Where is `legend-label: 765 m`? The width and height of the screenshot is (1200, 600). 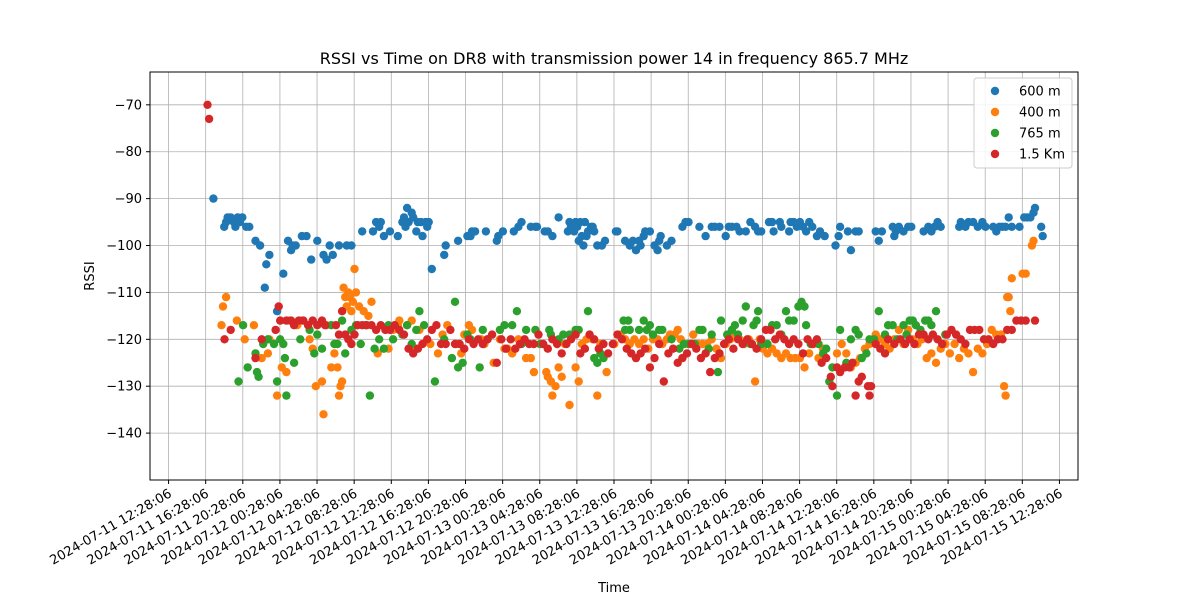
legend-label: 765 m is located at coordinates (1040, 134).